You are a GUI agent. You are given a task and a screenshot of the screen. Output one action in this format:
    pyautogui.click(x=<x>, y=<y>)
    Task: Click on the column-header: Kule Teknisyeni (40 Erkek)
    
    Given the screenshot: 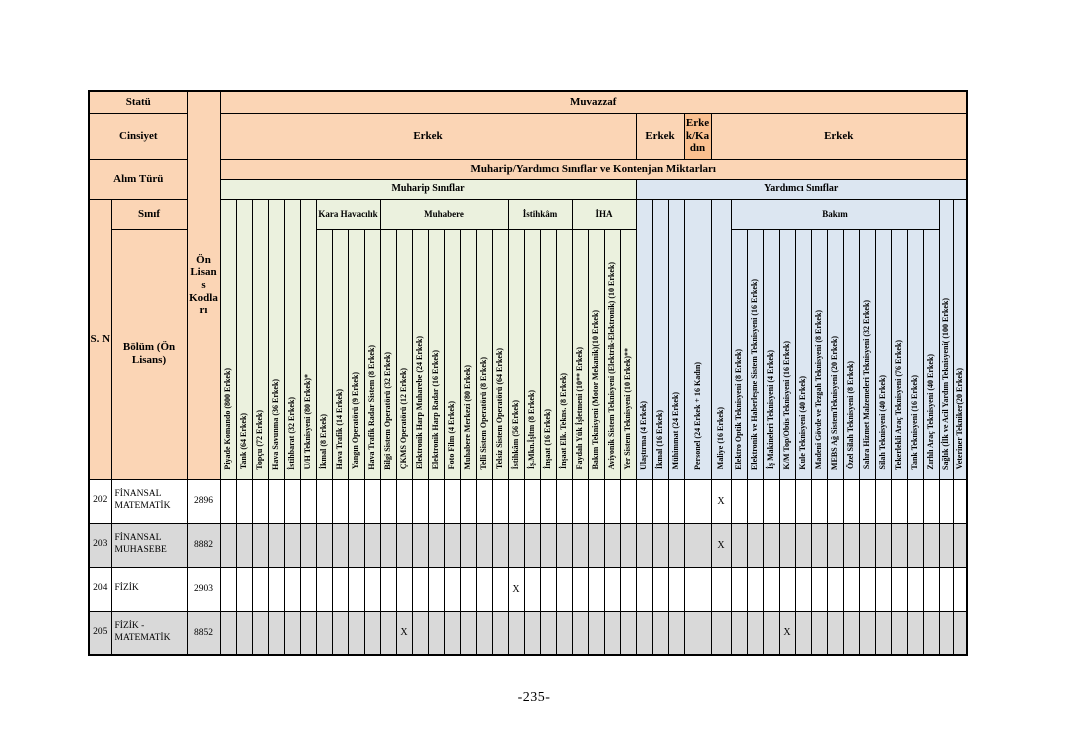 What is the action you would take?
    pyautogui.click(x=803, y=354)
    